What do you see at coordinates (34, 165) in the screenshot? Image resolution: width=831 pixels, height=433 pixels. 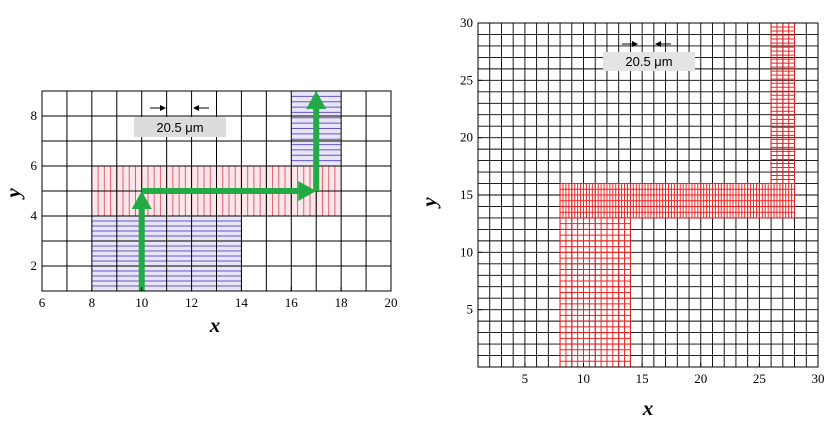 I see `y-tick-label: 6` at bounding box center [34, 165].